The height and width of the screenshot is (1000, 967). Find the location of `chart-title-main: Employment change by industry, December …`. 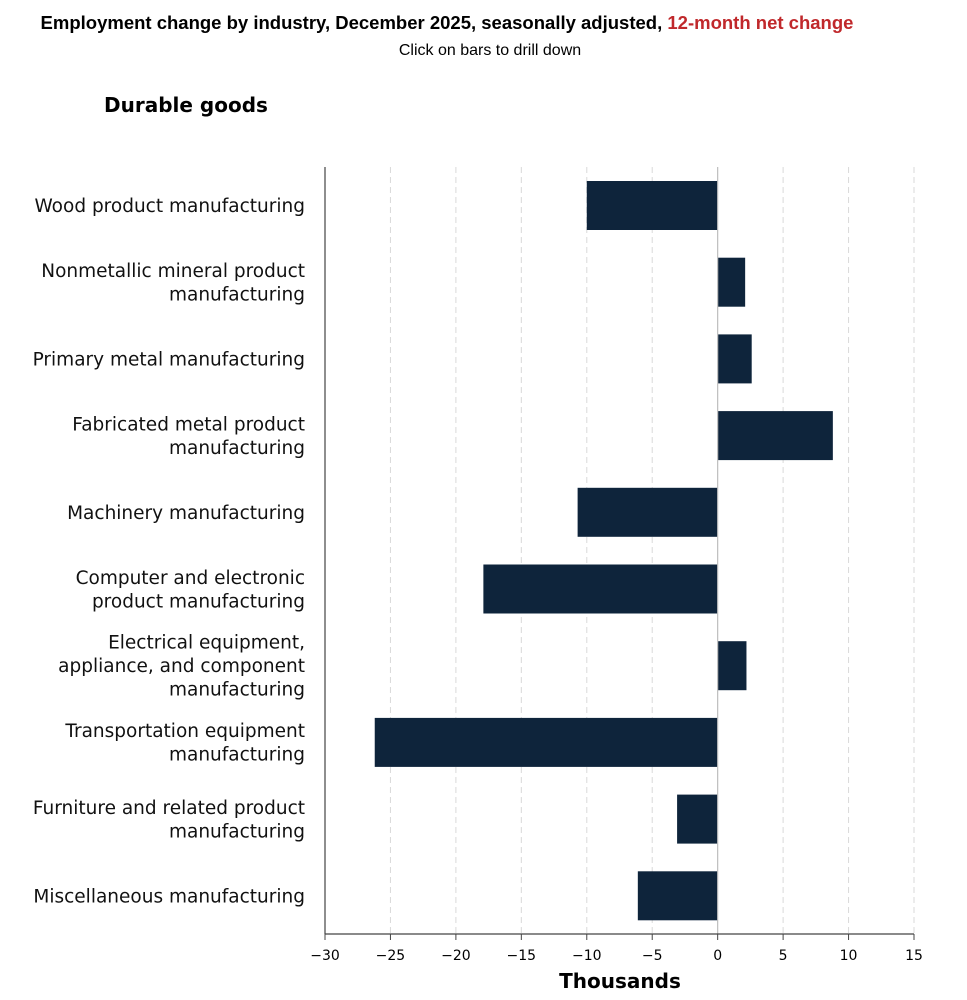

chart-title-main: Employment change by industry, December … is located at coordinates (354, 22).